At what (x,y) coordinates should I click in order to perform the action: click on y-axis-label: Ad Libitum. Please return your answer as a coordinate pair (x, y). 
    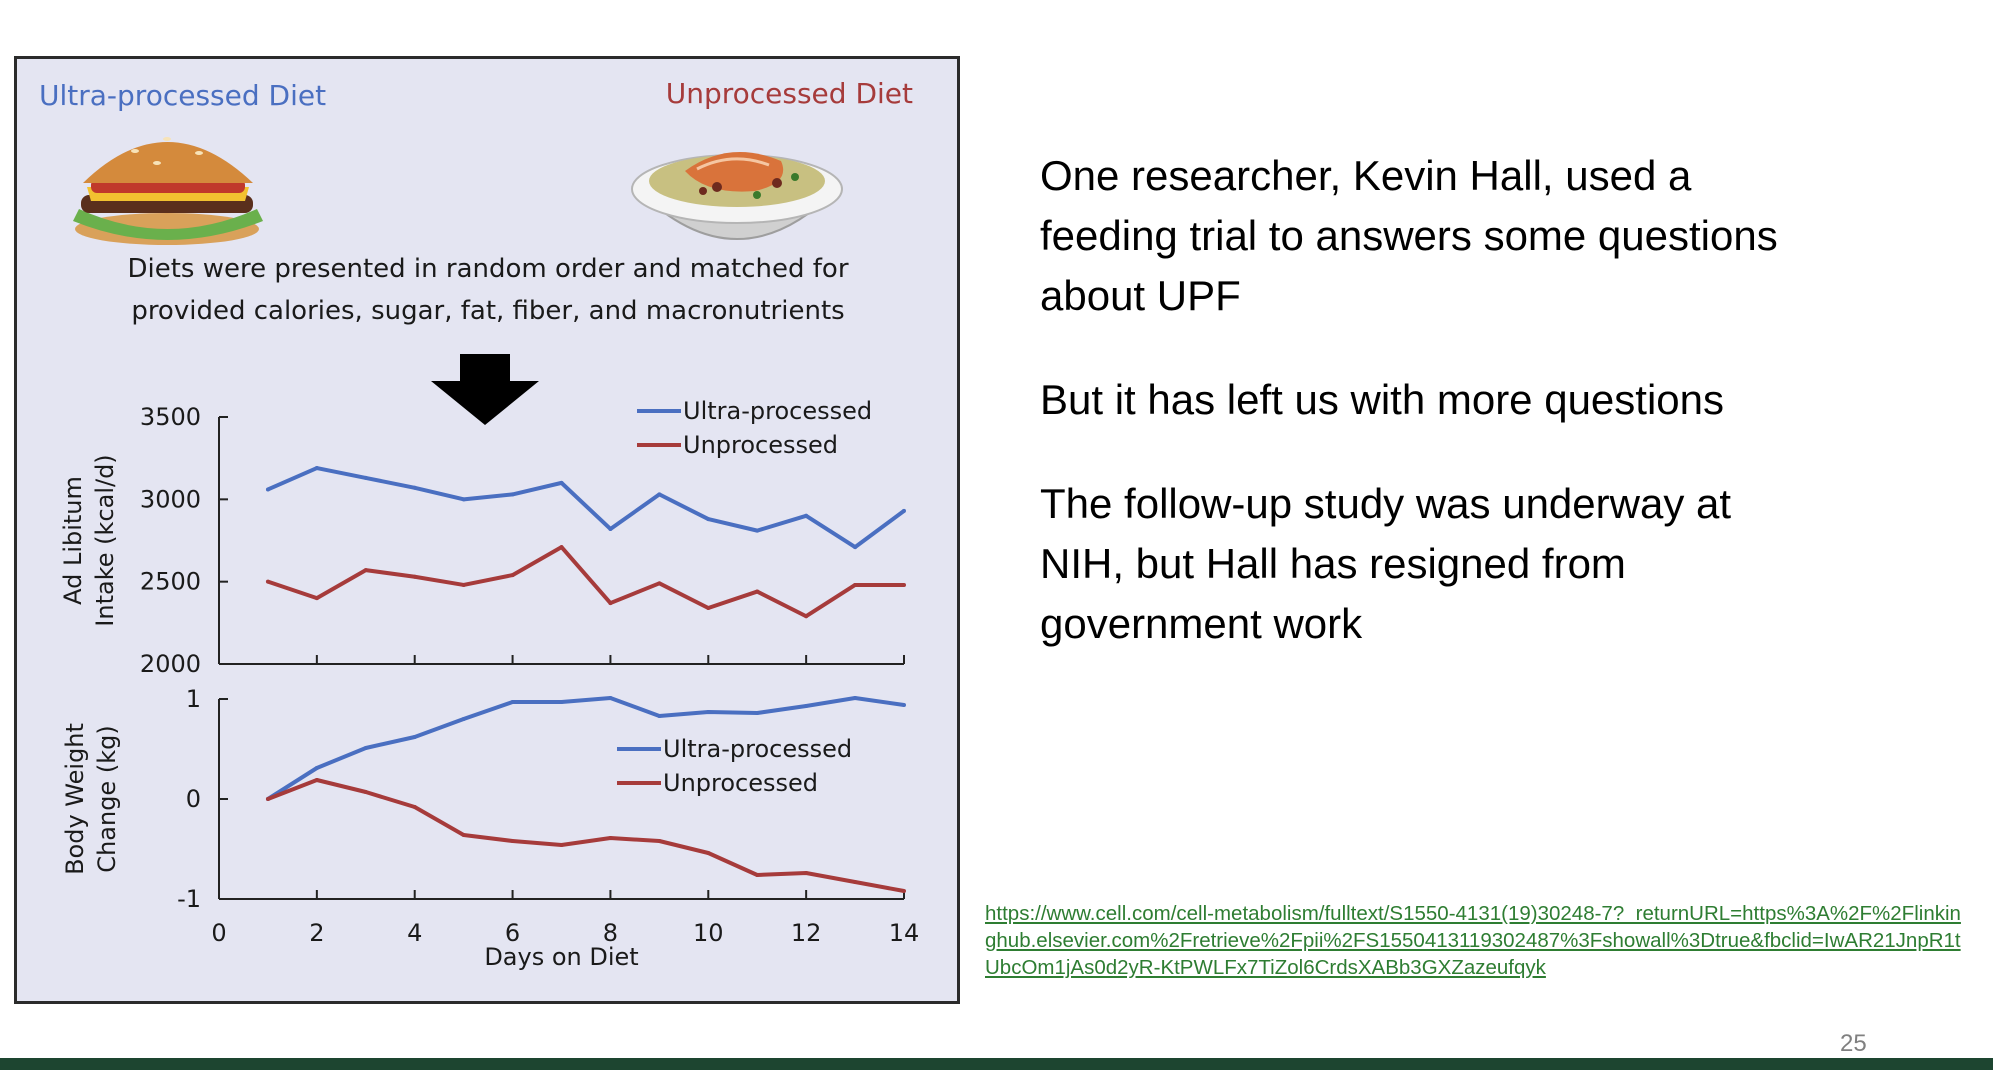
    Looking at the image, I should click on (73, 540).